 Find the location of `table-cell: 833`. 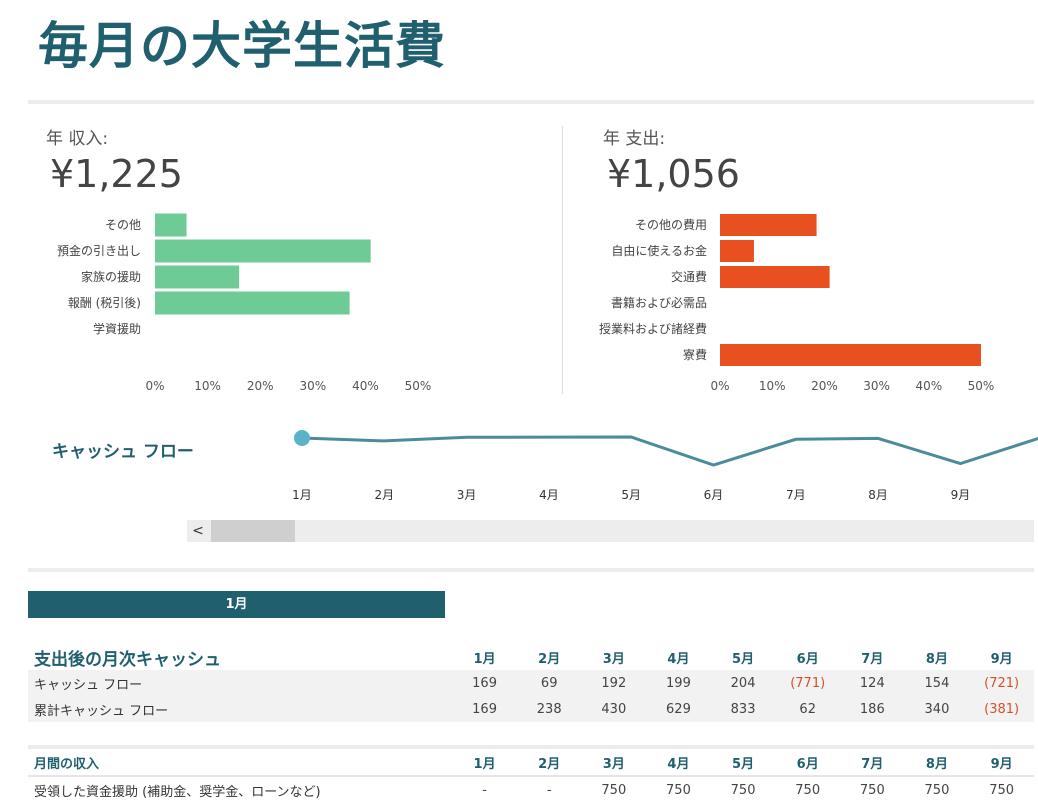

table-cell: 833 is located at coordinates (743, 709).